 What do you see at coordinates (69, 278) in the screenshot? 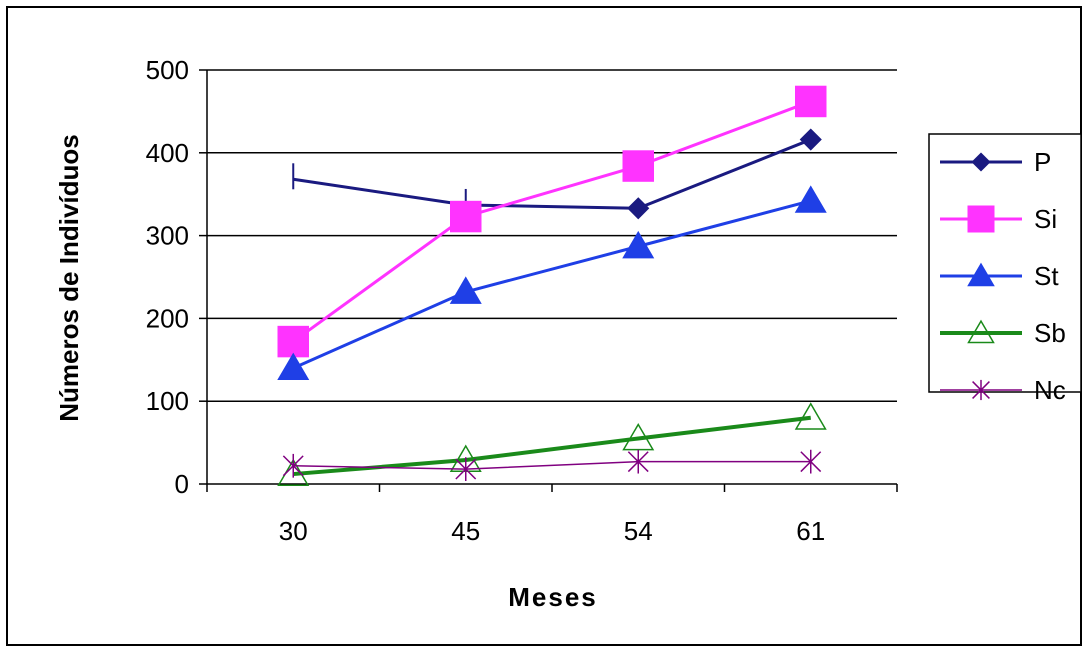
I see `y-axis-title: Números de Indivíduos` at bounding box center [69, 278].